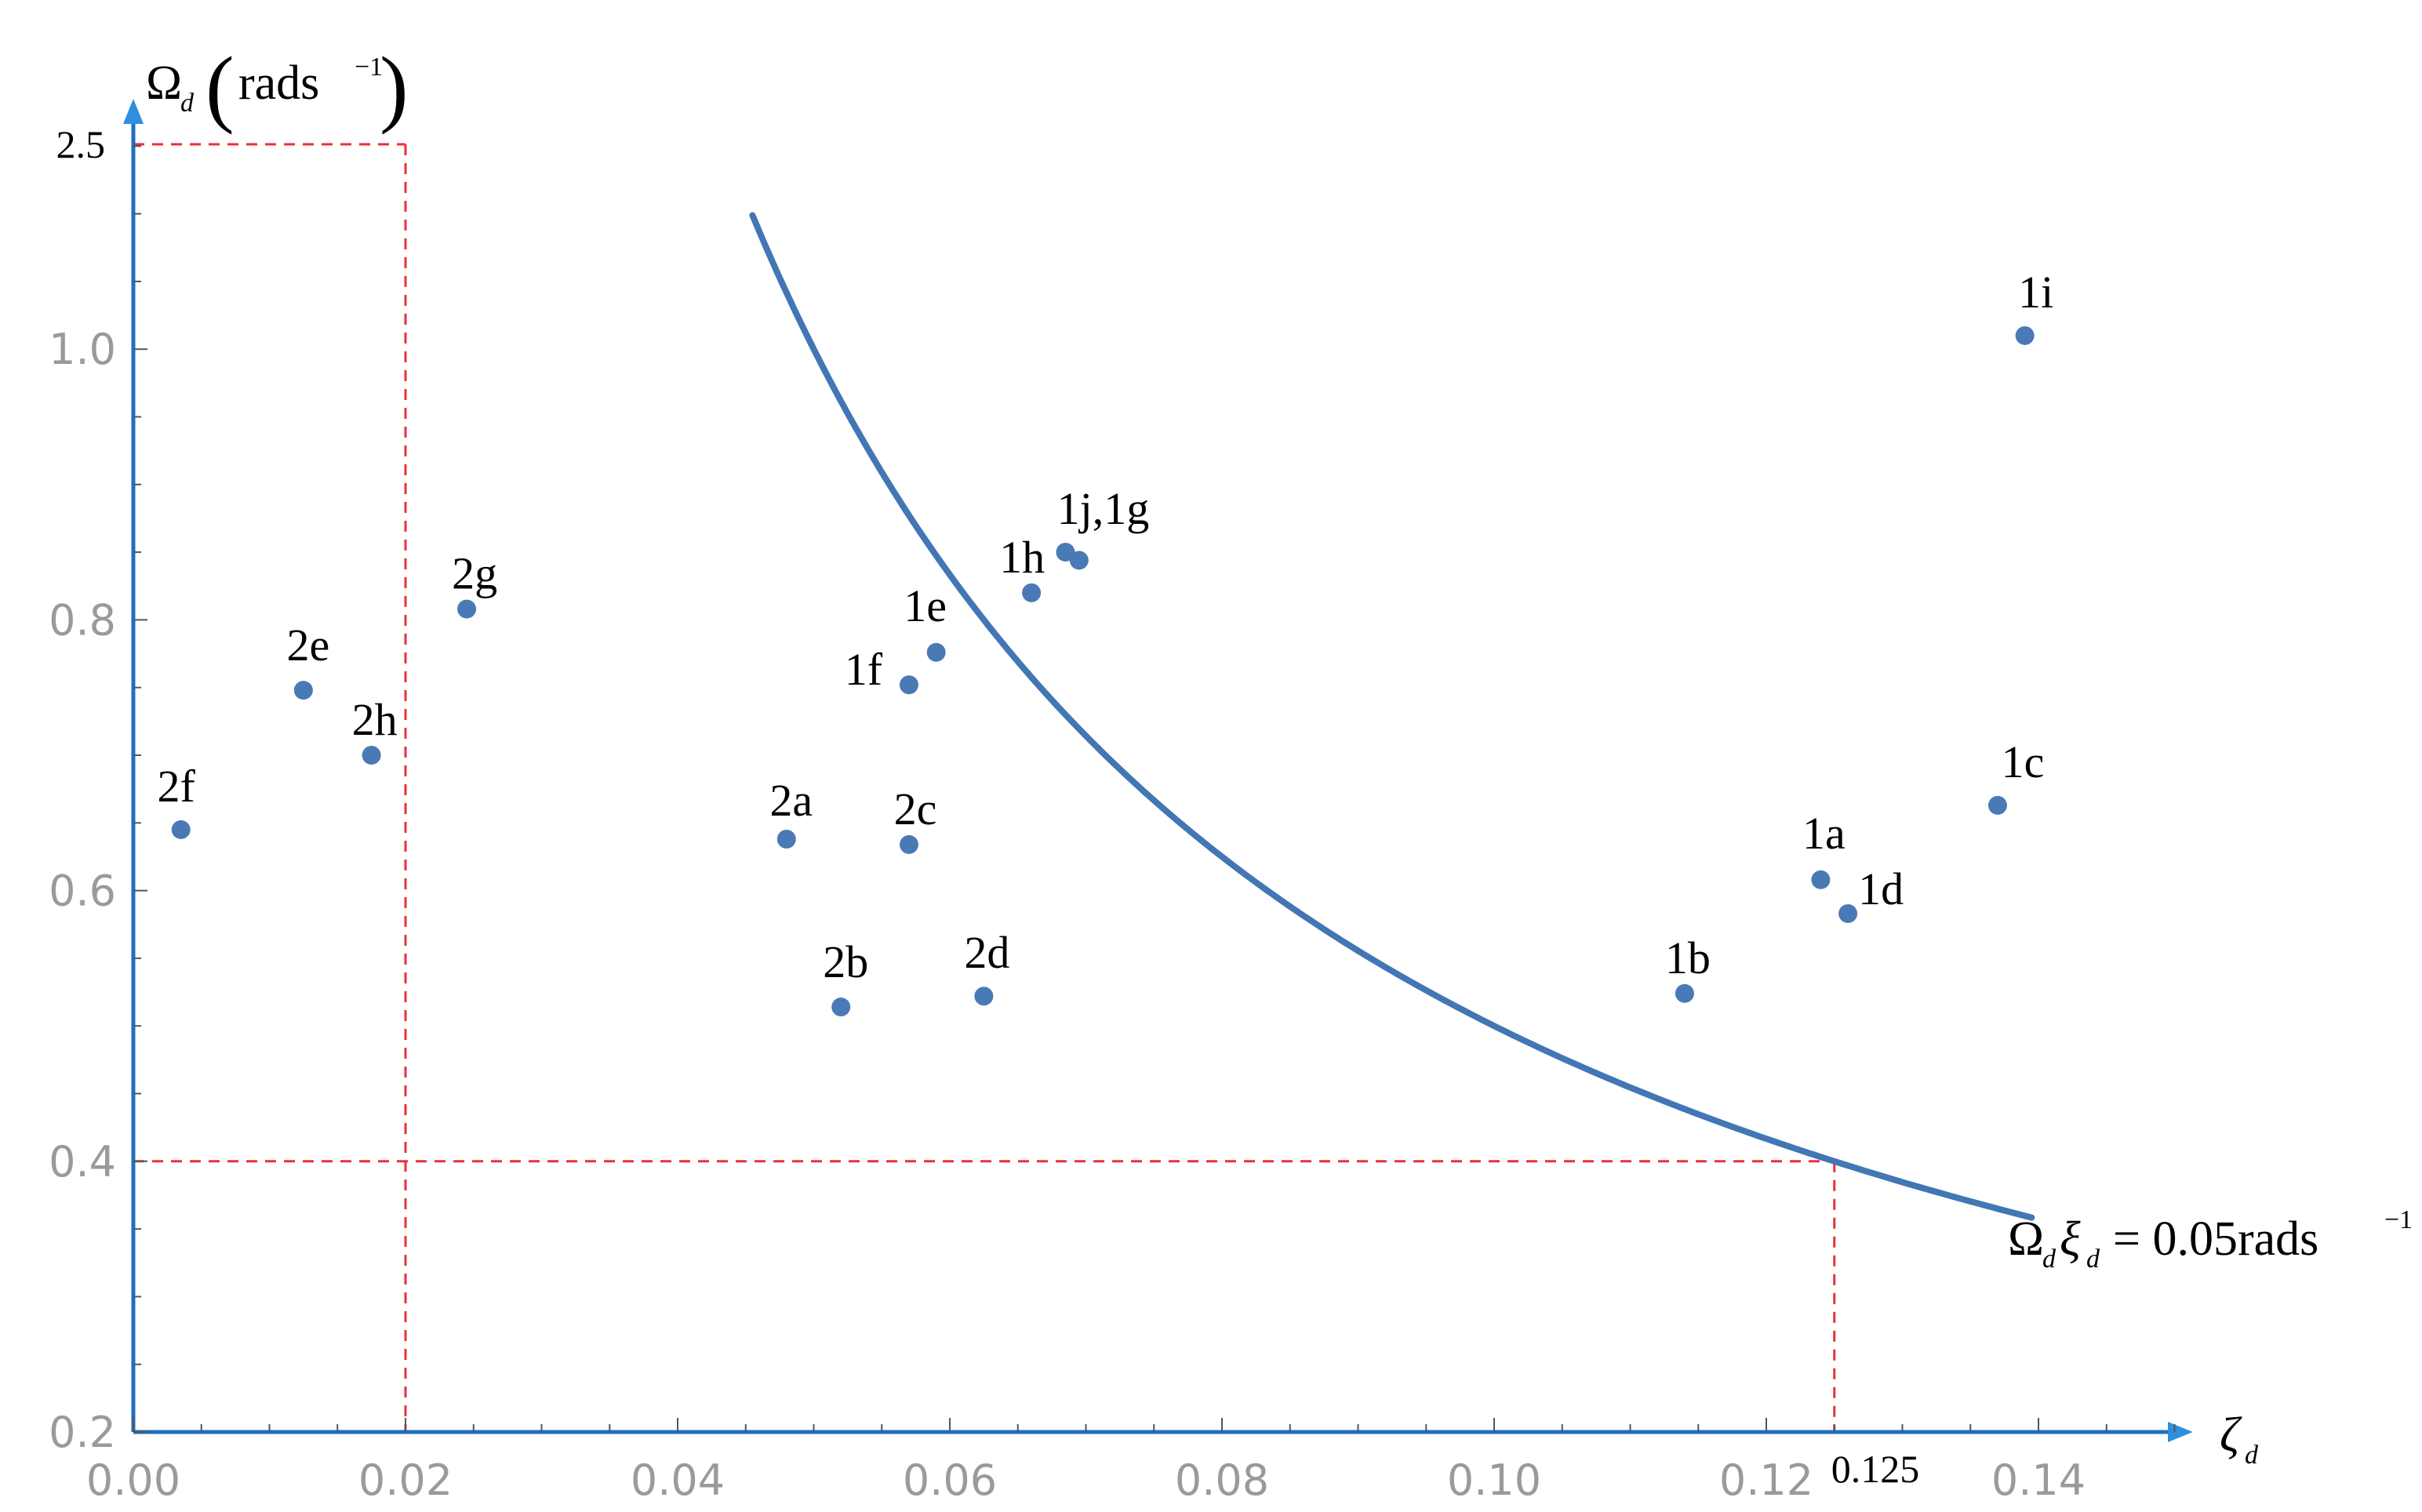 This screenshot has height=1512, width=2422. I want to click on curve-equation: Ω d ξ d = 0.05rads −1, so click(2210, 1239).